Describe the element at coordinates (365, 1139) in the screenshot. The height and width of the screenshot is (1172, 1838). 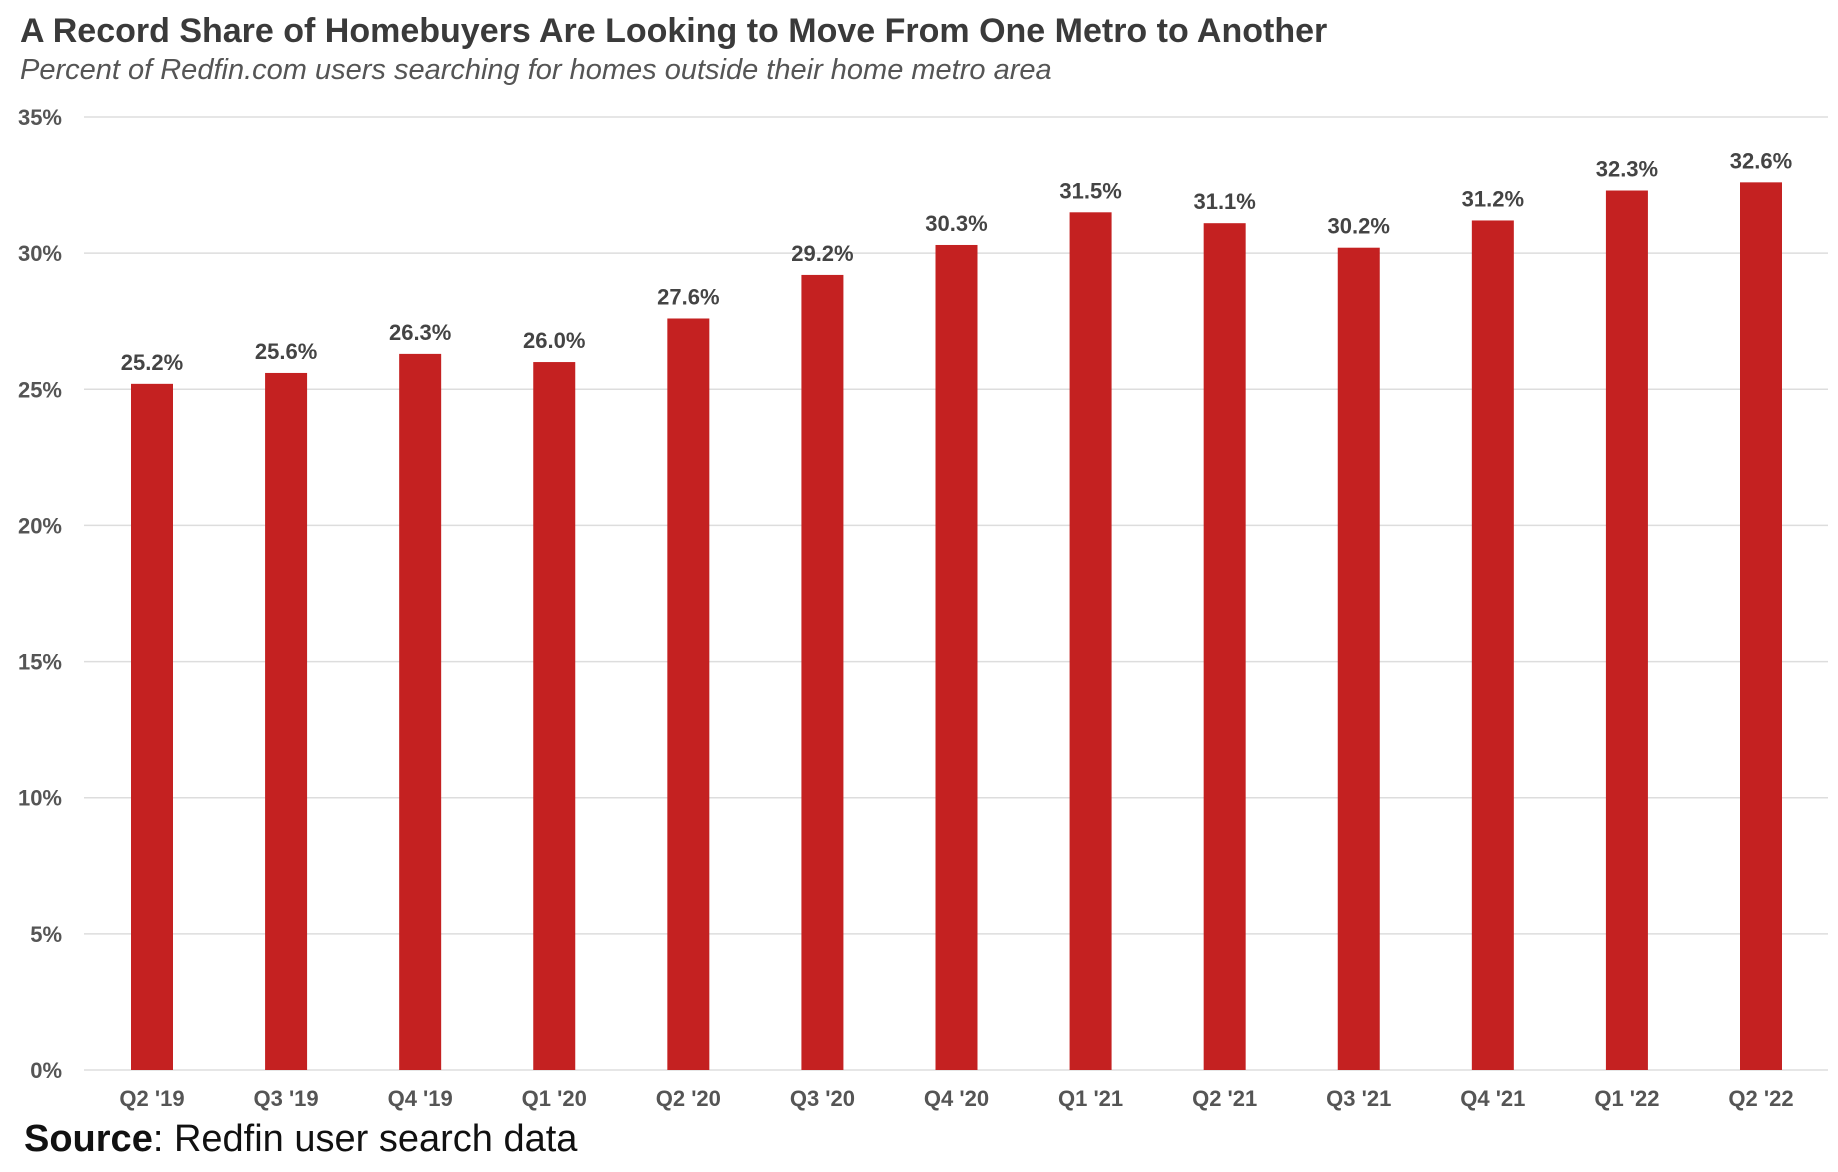
I see `source-text: : Redfin user search data` at that location.